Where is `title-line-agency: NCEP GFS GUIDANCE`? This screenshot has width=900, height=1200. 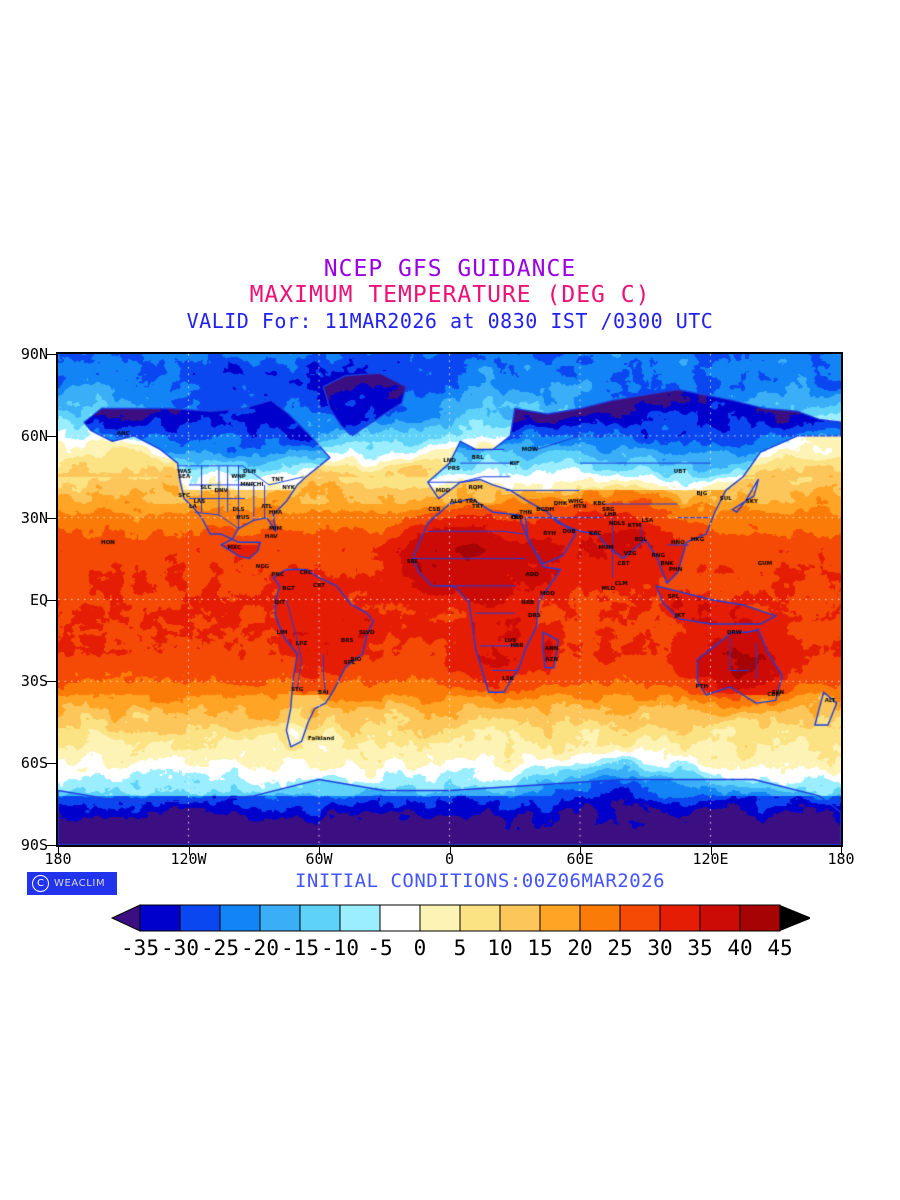
title-line-agency: NCEP GFS GUIDANCE is located at coordinates (450, 269).